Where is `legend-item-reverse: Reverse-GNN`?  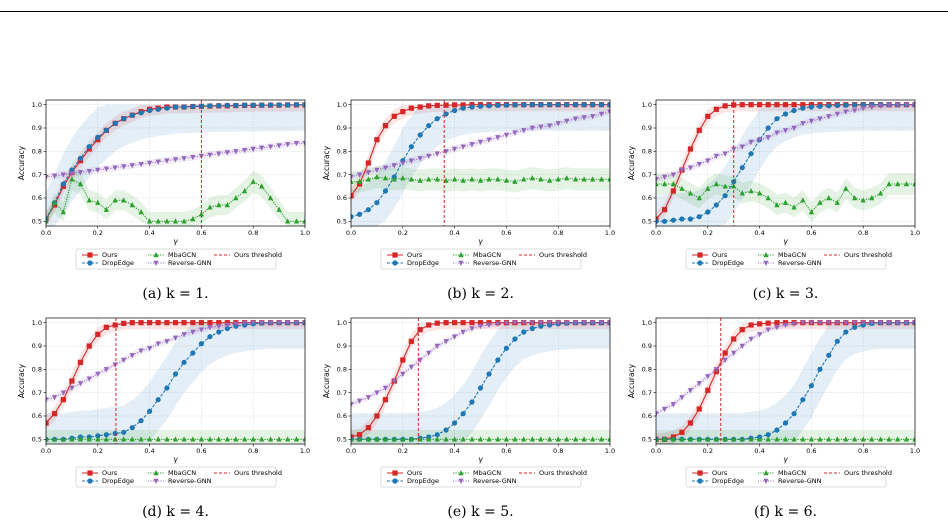
legend-item-reverse: Reverse-GNN is located at coordinates (180, 481).